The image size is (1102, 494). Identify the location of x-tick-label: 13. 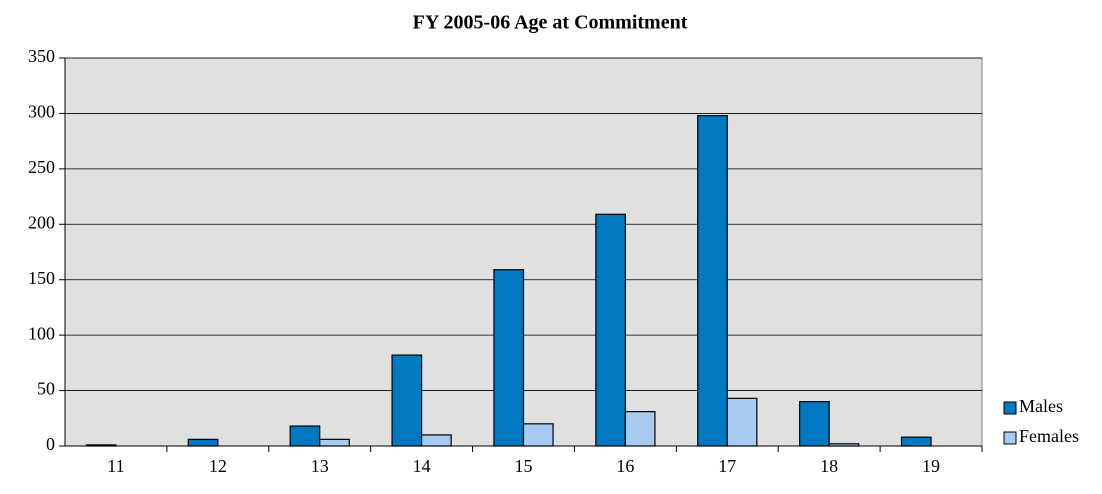
(320, 466).